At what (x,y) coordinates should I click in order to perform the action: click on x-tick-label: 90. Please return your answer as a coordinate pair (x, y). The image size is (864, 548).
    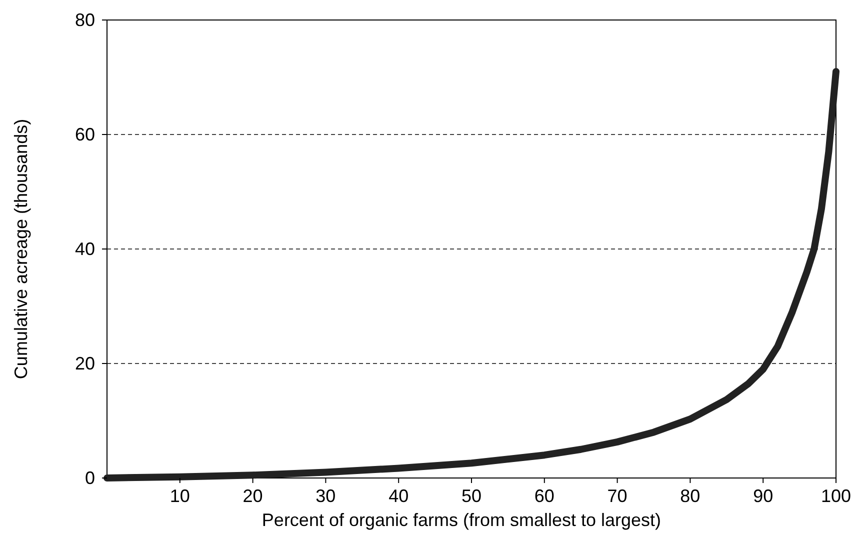
    Looking at the image, I should click on (763, 496).